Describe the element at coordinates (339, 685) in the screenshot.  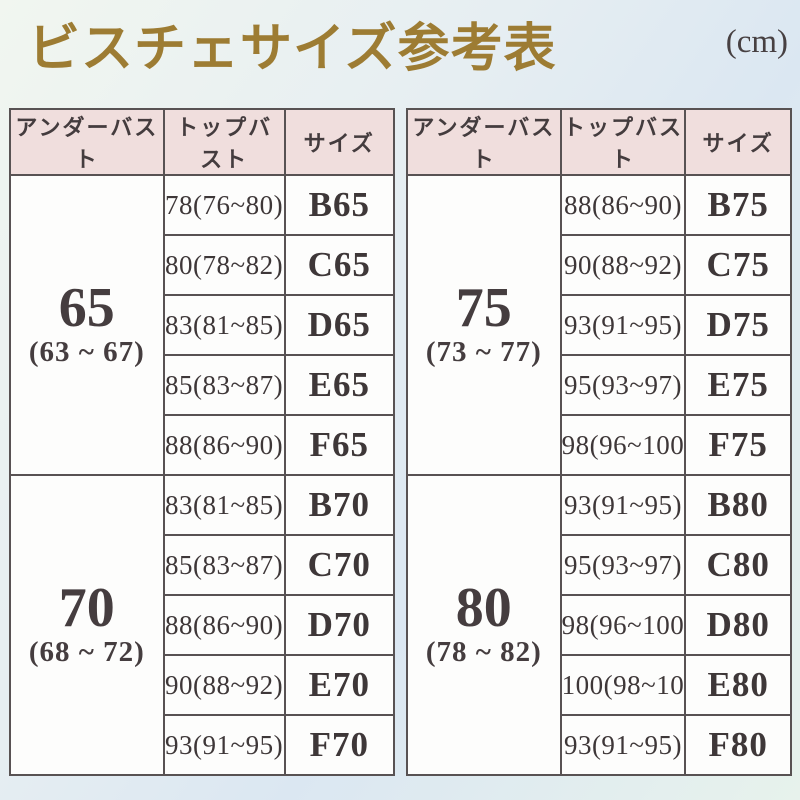
I see `size-cell: E70` at that location.